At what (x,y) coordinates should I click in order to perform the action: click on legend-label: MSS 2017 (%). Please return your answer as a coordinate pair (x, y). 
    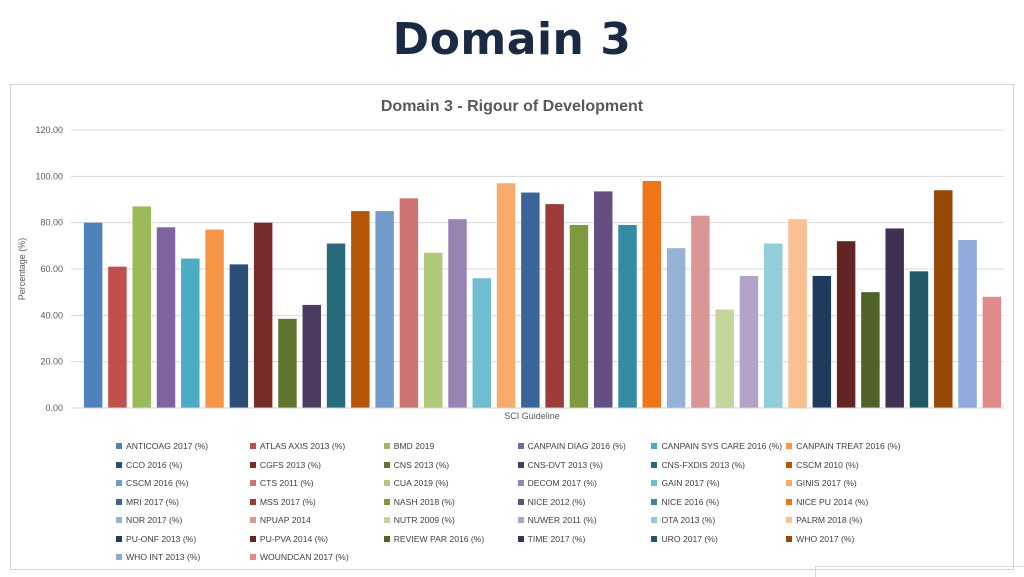
    Looking at the image, I should click on (287, 501).